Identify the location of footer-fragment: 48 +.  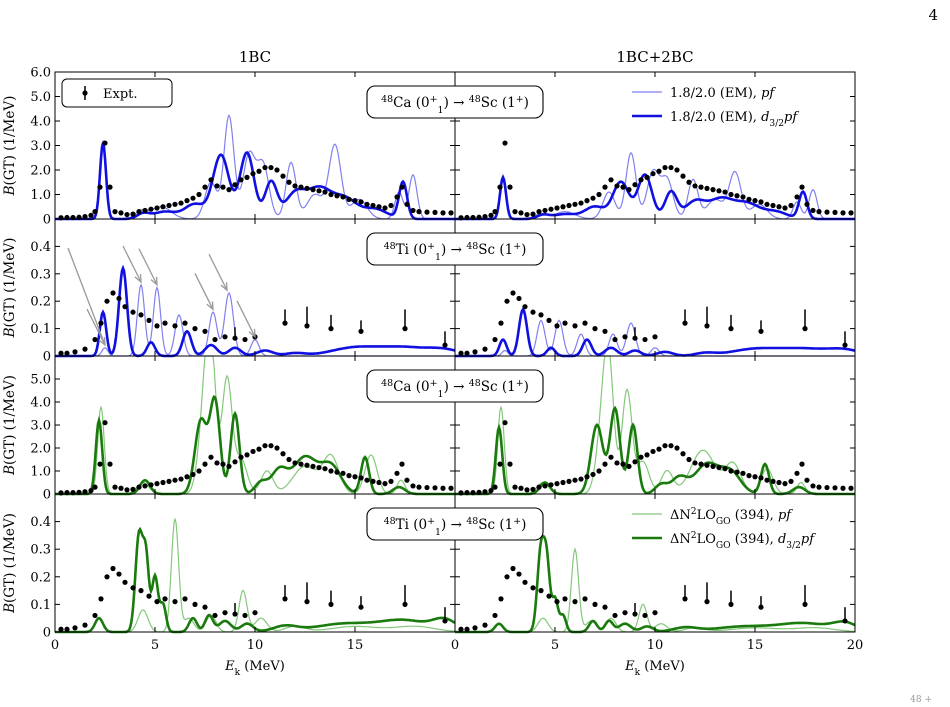
(921, 700).